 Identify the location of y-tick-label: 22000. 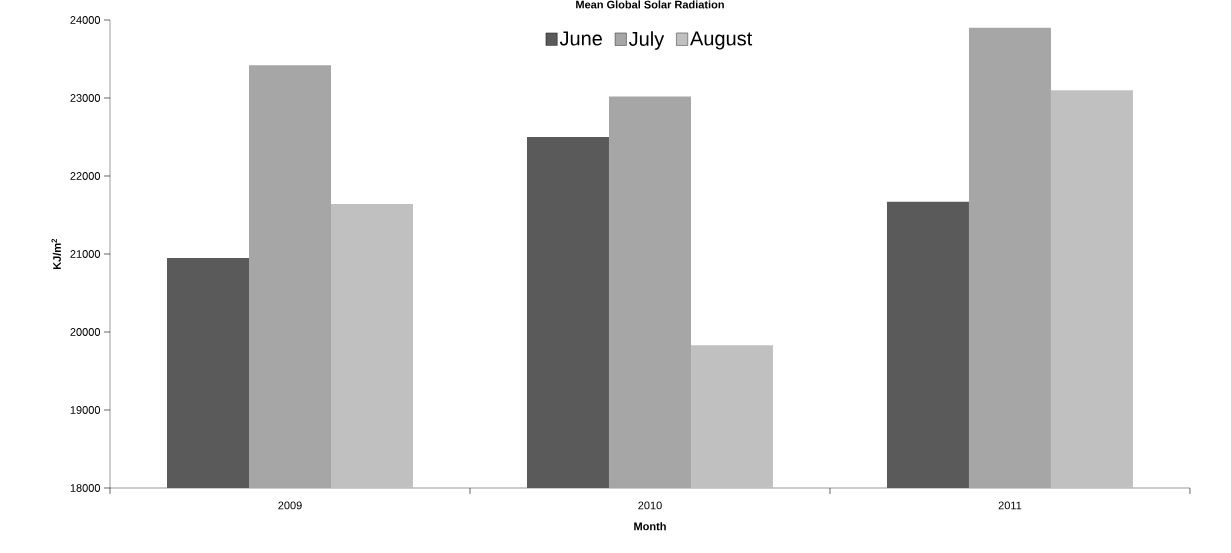
(85, 176).